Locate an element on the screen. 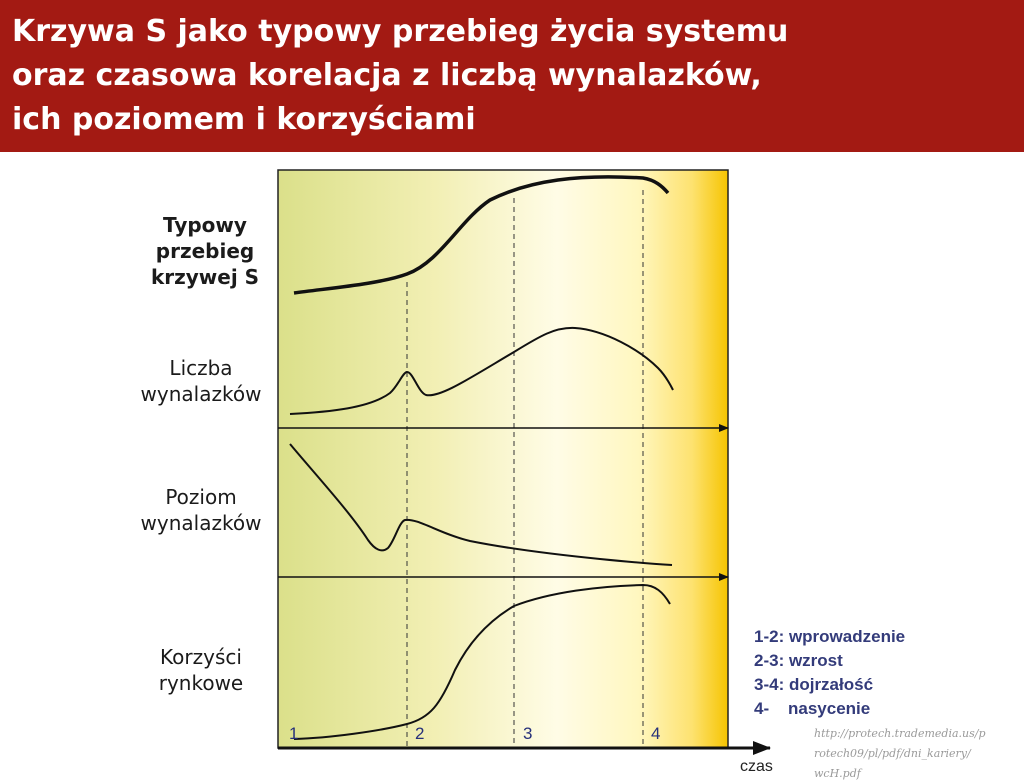 The height and width of the screenshot is (784, 1024). row-label-line: krzywej S is located at coordinates (205, 277).